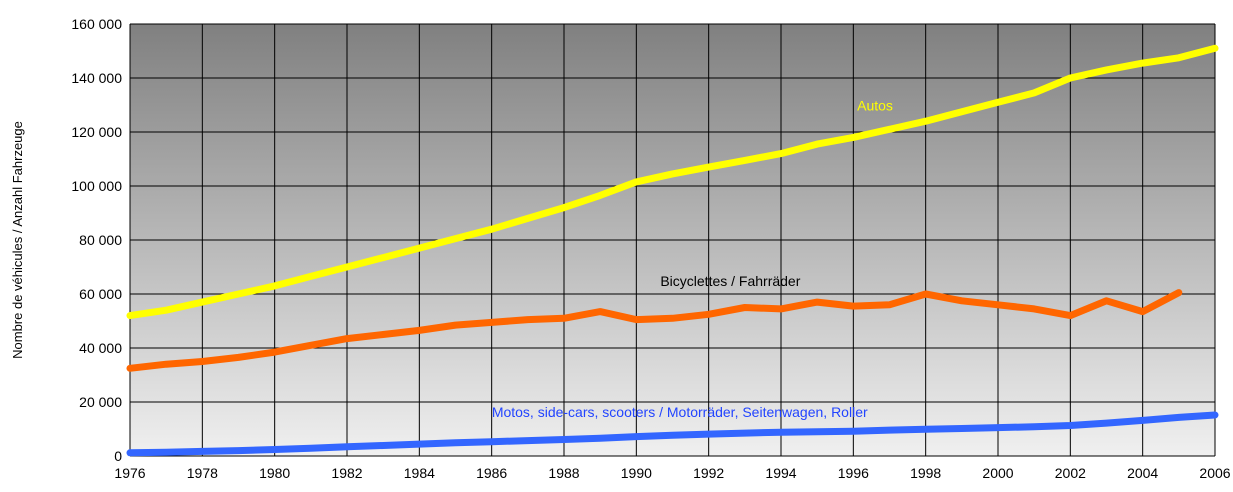 The width and height of the screenshot is (1233, 492). What do you see at coordinates (491, 473) in the screenshot?
I see `x-tick-label: 1986` at bounding box center [491, 473].